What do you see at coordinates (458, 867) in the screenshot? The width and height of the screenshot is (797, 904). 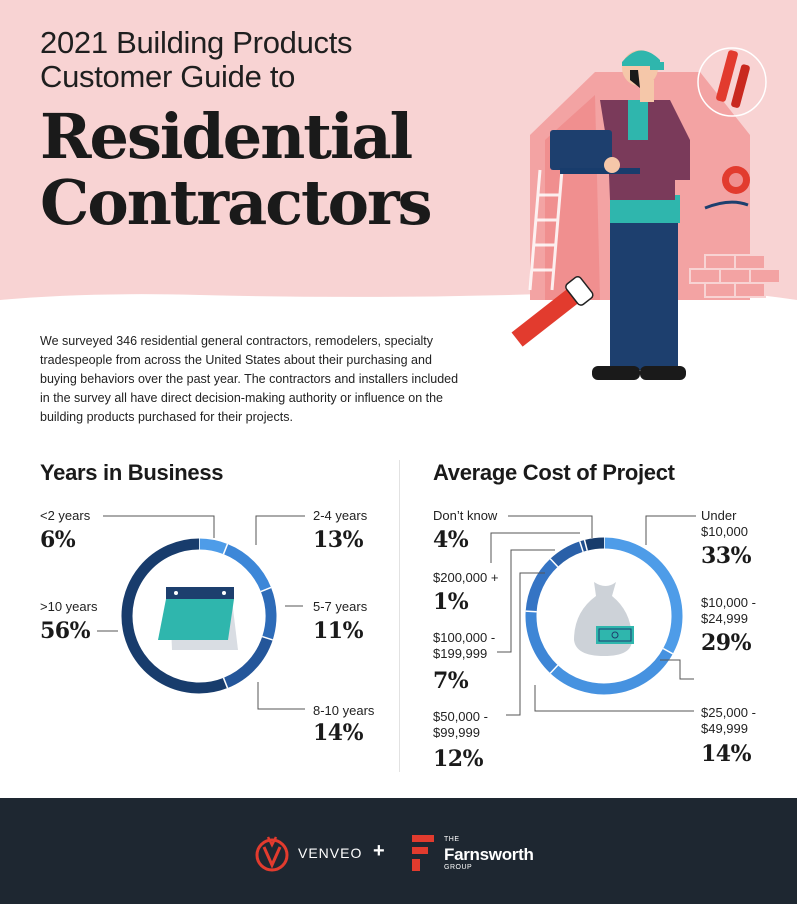 I see `farnsworth-group: GROUP` at bounding box center [458, 867].